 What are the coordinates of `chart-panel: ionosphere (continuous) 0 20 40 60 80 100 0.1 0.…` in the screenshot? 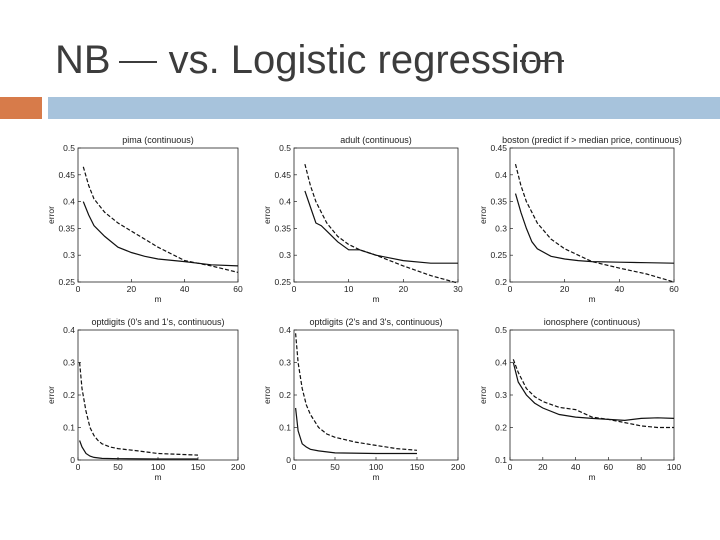 It's located at (579, 399).